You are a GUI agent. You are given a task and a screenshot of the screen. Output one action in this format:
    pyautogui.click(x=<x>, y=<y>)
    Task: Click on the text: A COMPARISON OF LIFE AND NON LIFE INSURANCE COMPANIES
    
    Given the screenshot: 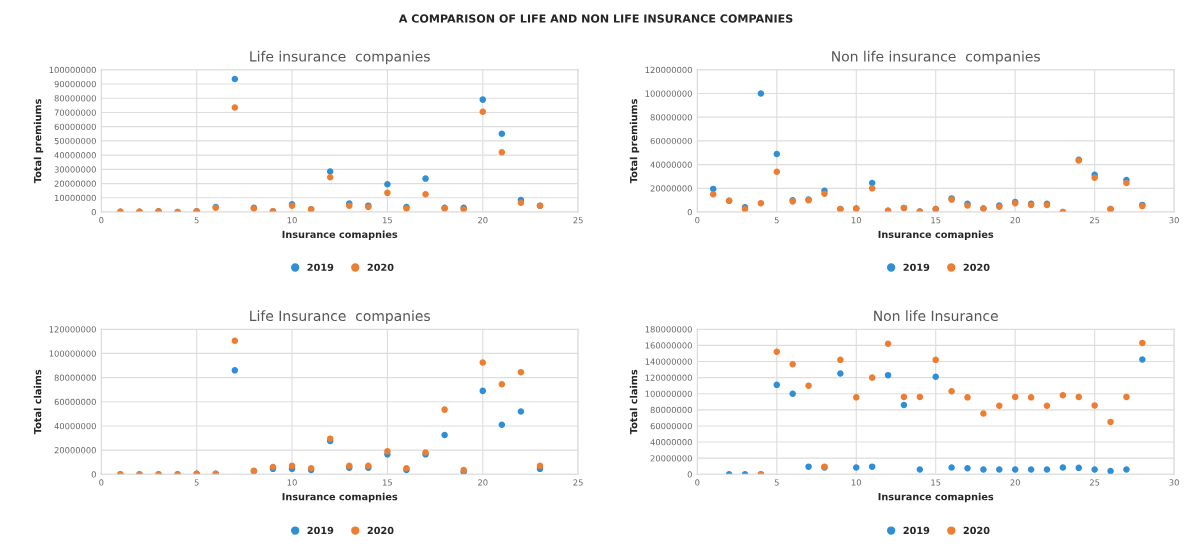 What is the action you would take?
    pyautogui.click(x=595, y=18)
    